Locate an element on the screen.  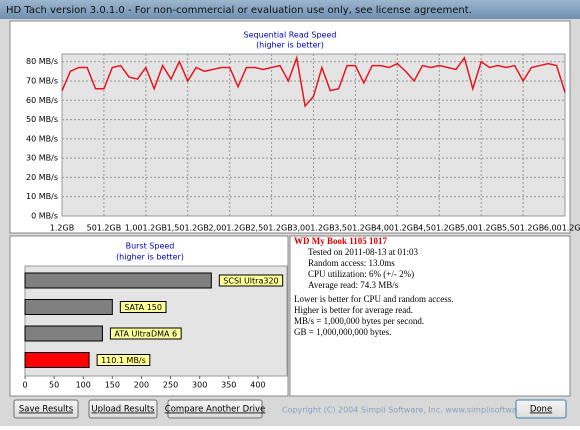
x-tick-label: 300 is located at coordinates (199, 385).